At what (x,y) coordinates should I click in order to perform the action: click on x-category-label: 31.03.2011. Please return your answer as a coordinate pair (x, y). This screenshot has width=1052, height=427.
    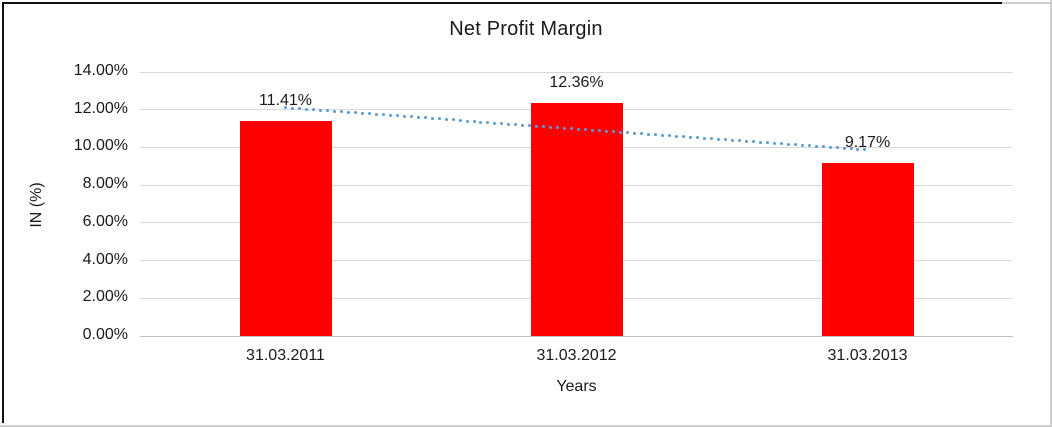
    Looking at the image, I should click on (285, 355).